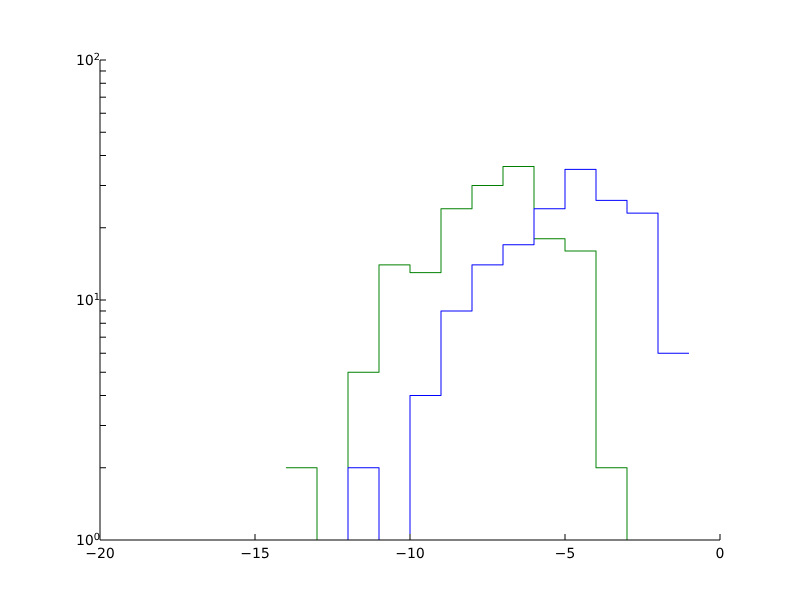 Image resolution: width=800 pixels, height=600 pixels. What do you see at coordinates (565, 554) in the screenshot?
I see `x-tick-label: −5` at bounding box center [565, 554].